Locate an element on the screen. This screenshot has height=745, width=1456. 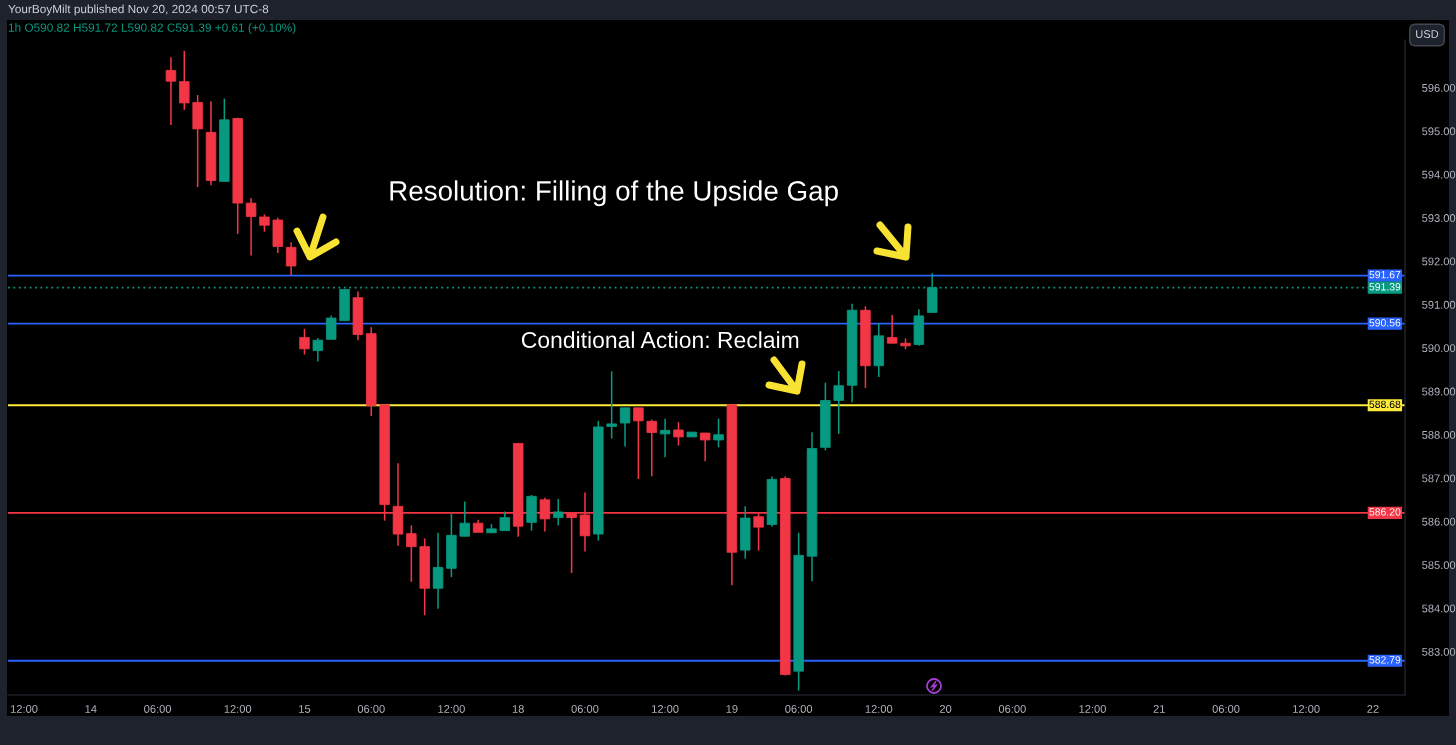
annotation: Conditional Action: Reclaim is located at coordinates (660, 340).